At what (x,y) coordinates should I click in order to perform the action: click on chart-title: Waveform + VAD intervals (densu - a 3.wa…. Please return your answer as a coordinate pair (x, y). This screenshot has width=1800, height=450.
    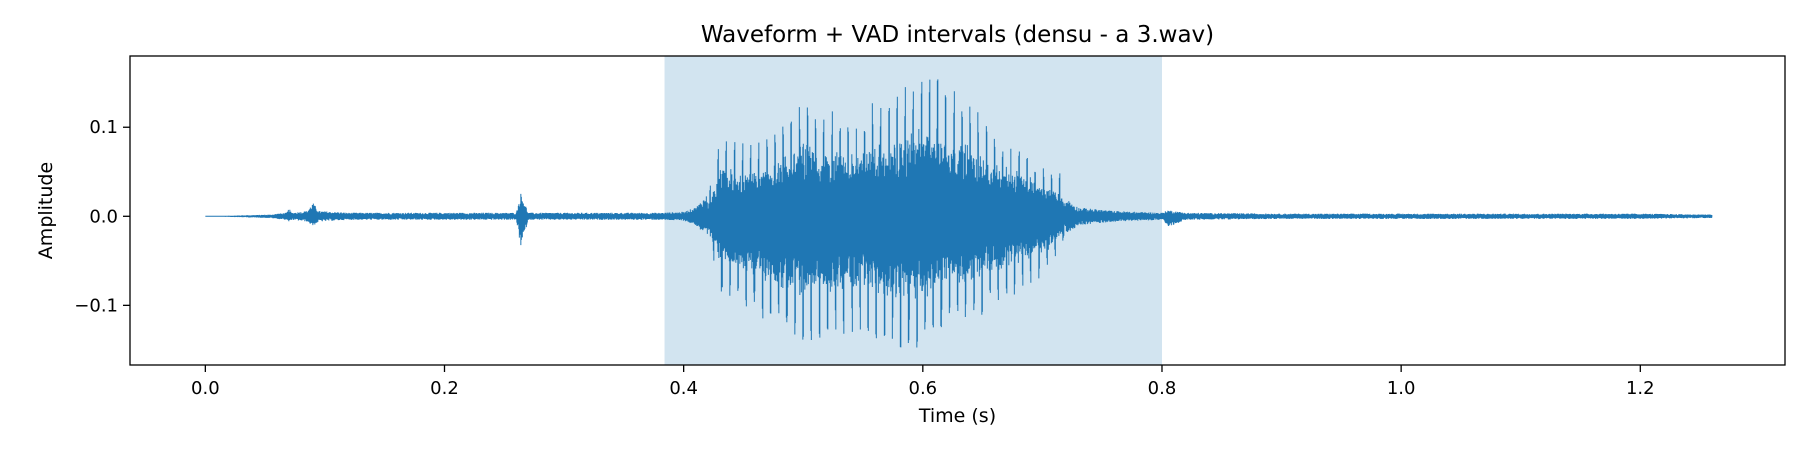
    Looking at the image, I should click on (957, 35).